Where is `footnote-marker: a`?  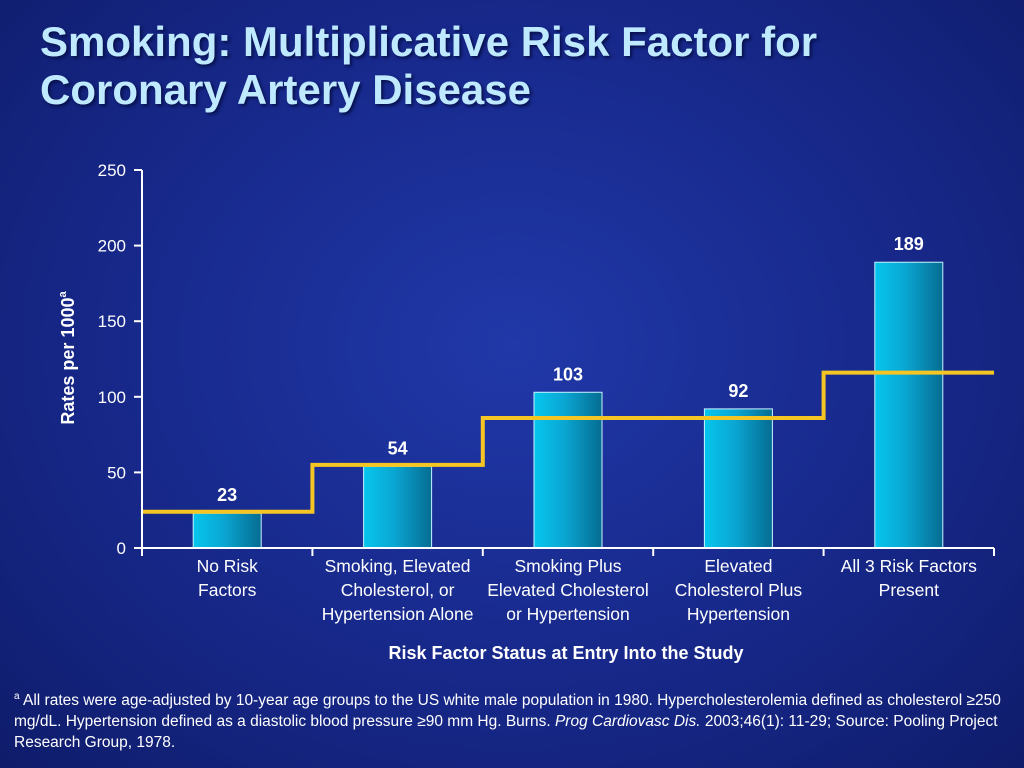 footnote-marker: a is located at coordinates (17, 696).